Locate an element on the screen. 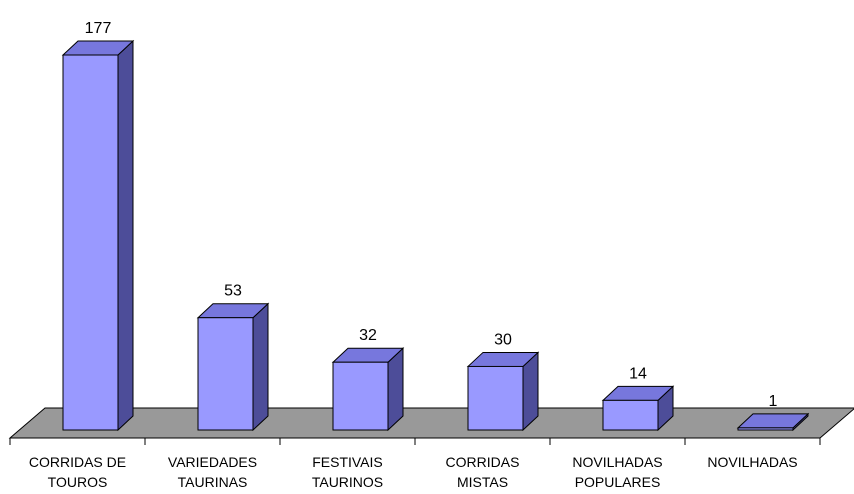 Image resolution: width=854 pixels, height=494 pixels. x-tick-label: NOVILHADAS is located at coordinates (752, 462).